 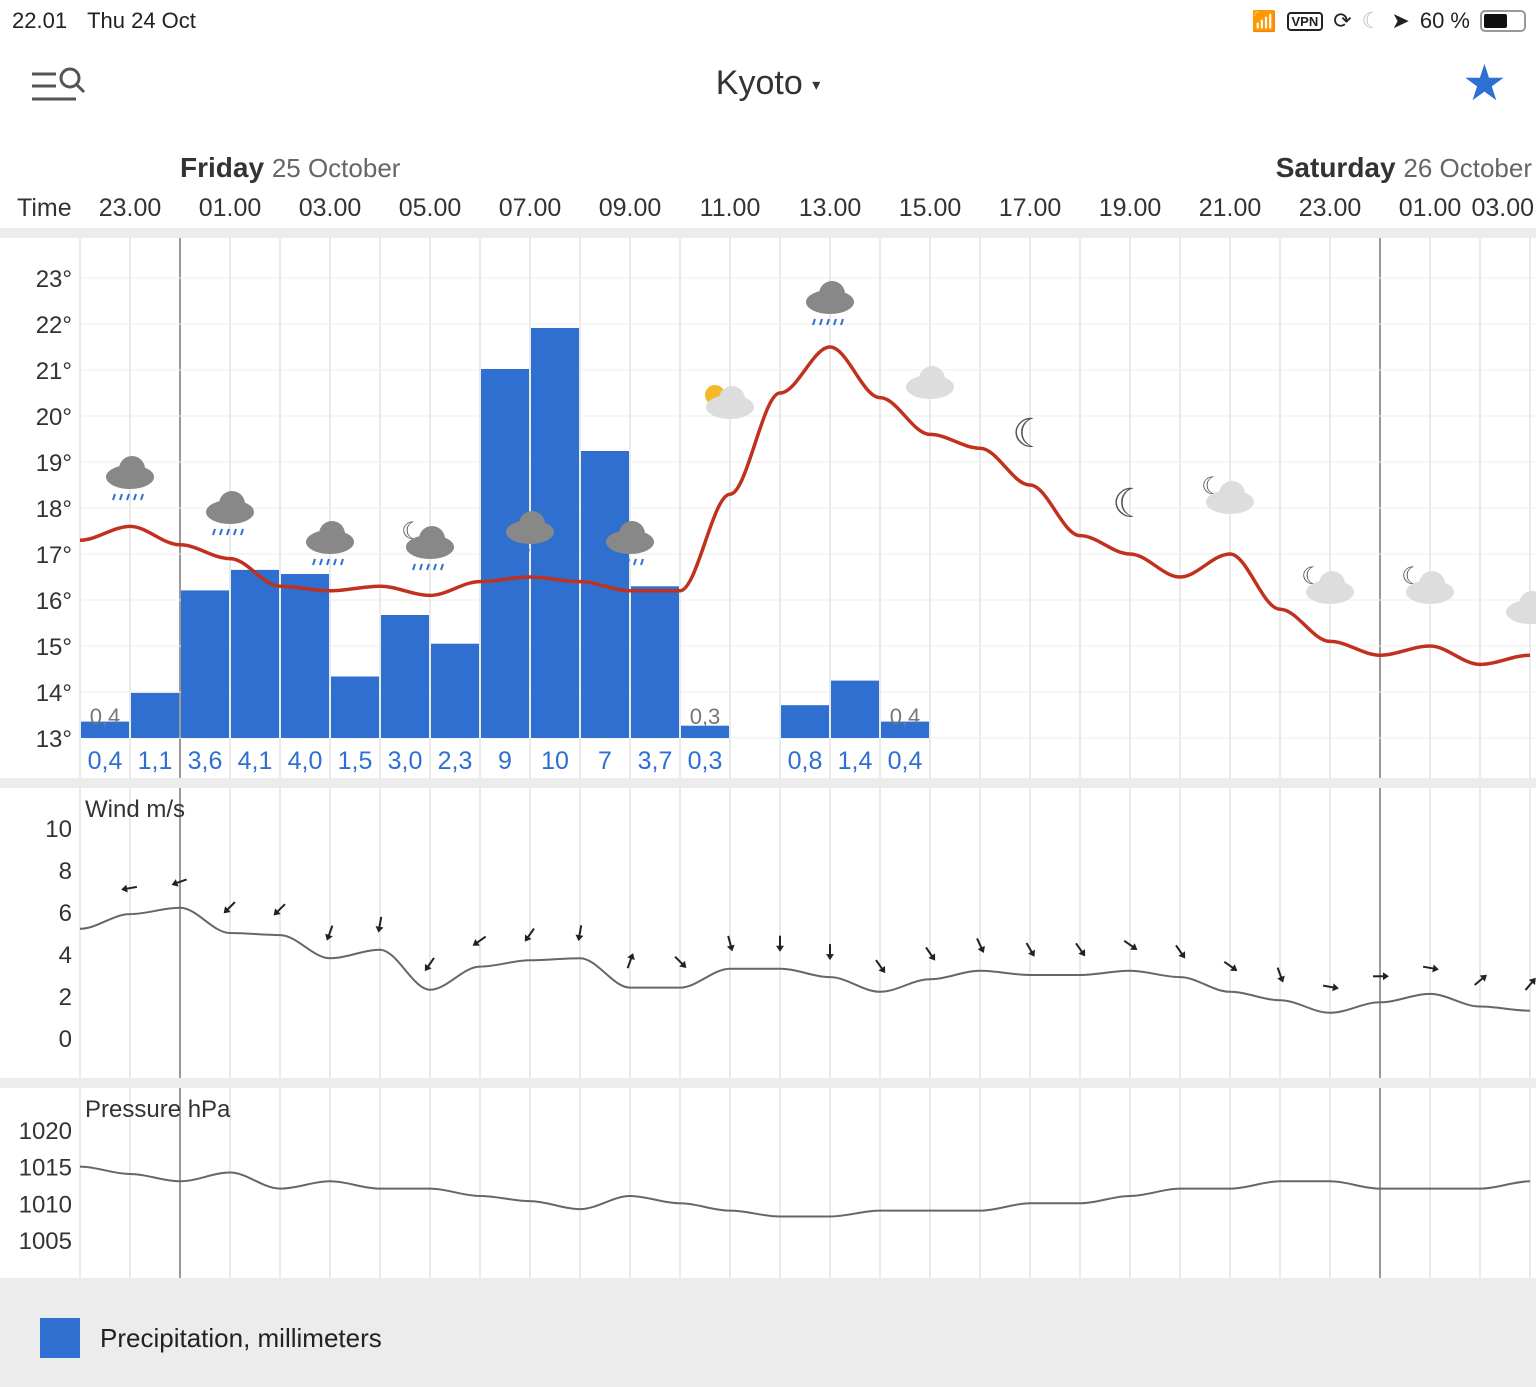 What do you see at coordinates (768, 83) in the screenshot?
I see `location-selector: Kyoto ▾` at bounding box center [768, 83].